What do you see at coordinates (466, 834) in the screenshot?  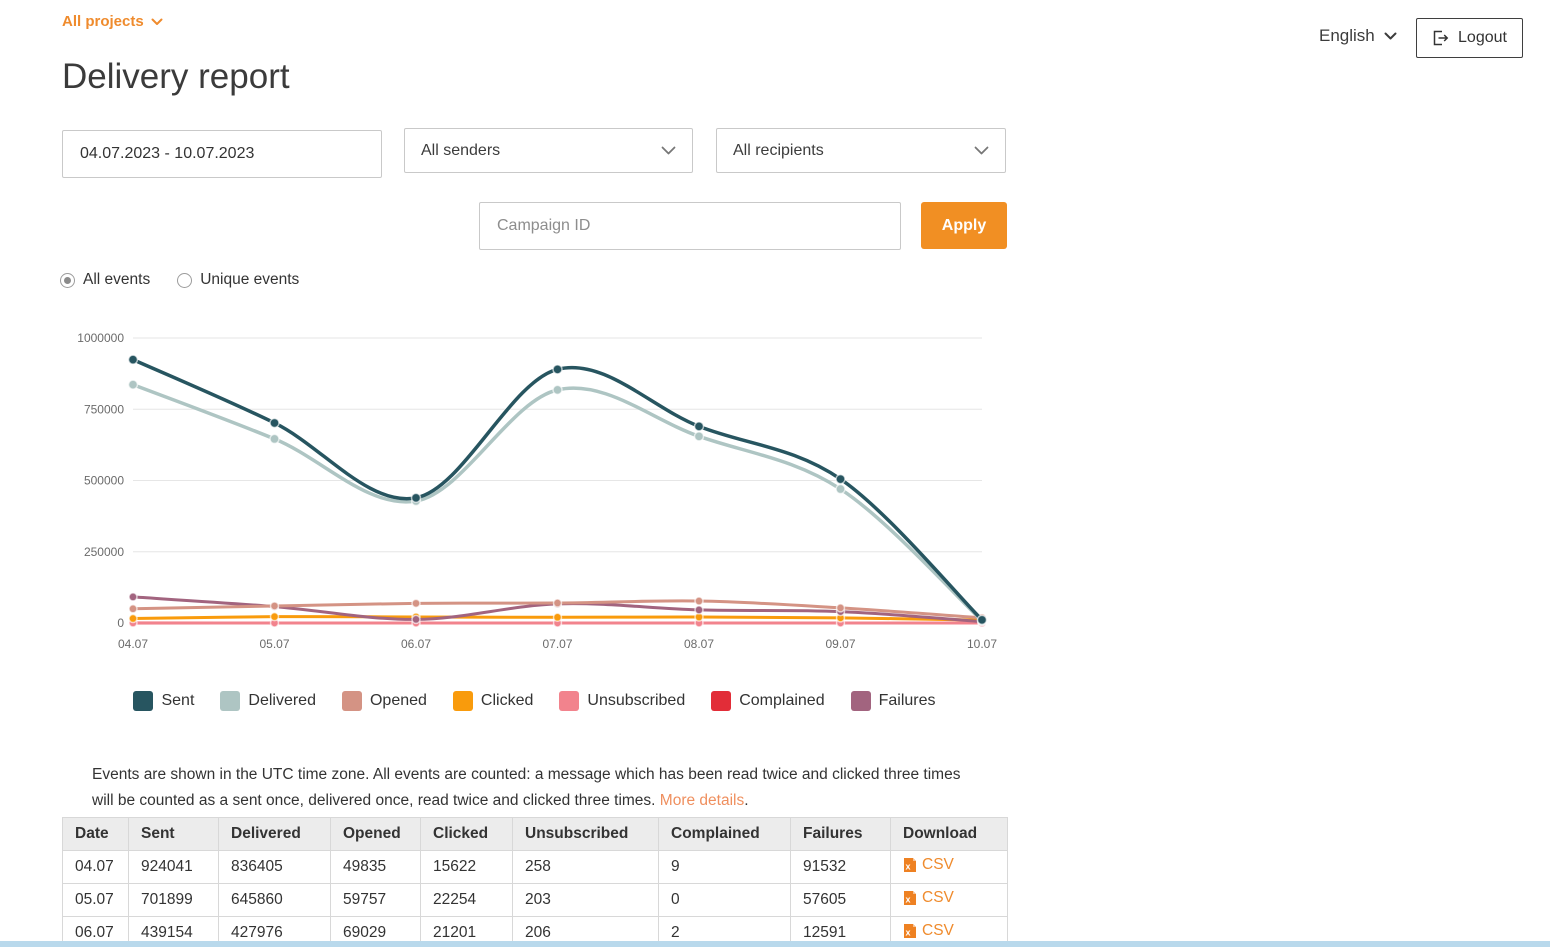 I see `column-header-clicked: Clicked` at bounding box center [466, 834].